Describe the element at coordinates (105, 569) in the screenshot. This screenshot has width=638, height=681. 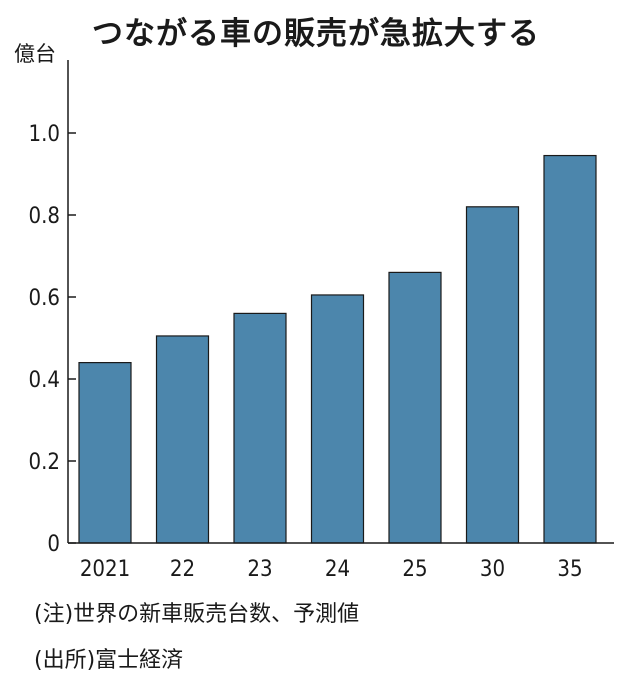
I see `x-tick-label: 2021` at that location.